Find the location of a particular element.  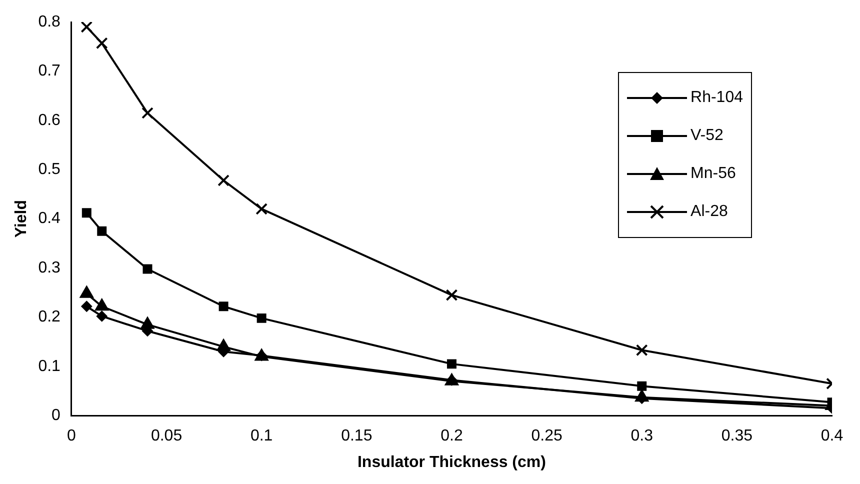

y-tick-label: 0.6 is located at coordinates (49, 120).